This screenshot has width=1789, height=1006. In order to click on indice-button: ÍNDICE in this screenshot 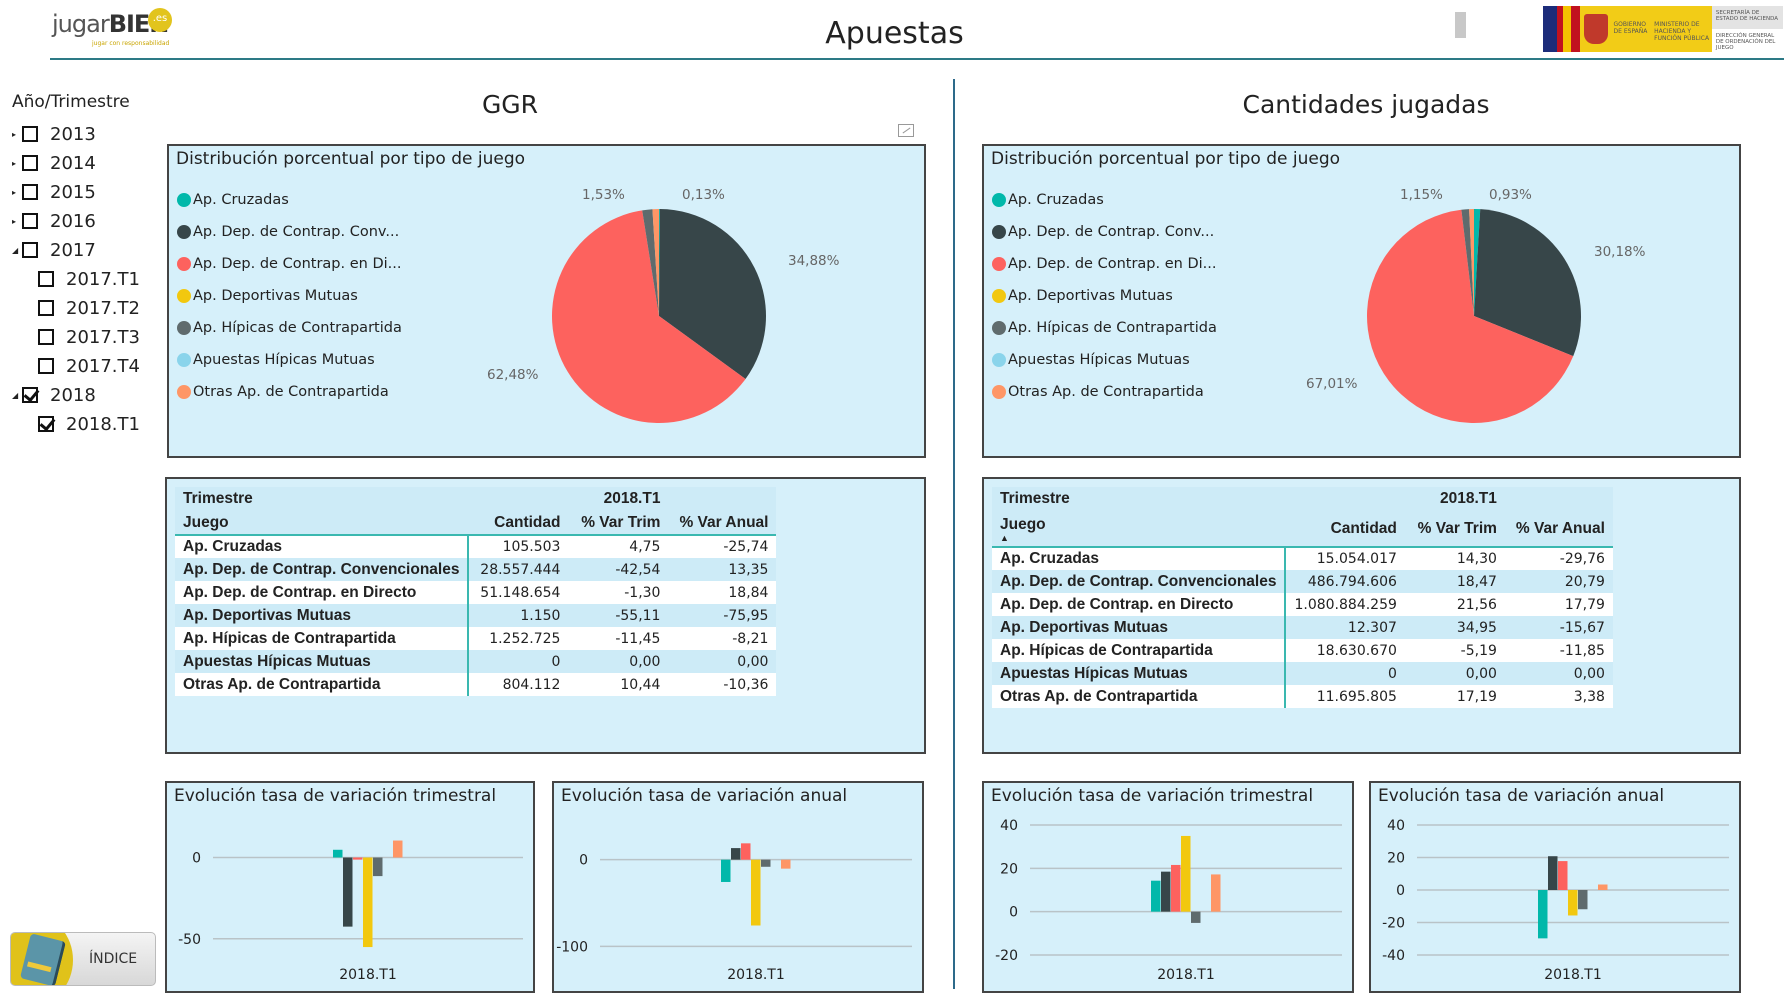, I will do `click(83, 959)`.